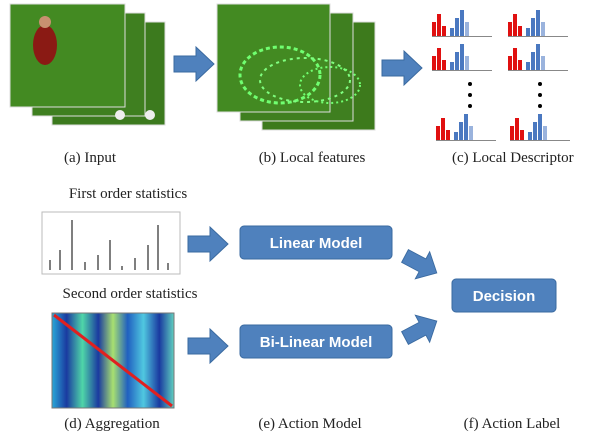  I want to click on first-order-plot, so click(111, 243).